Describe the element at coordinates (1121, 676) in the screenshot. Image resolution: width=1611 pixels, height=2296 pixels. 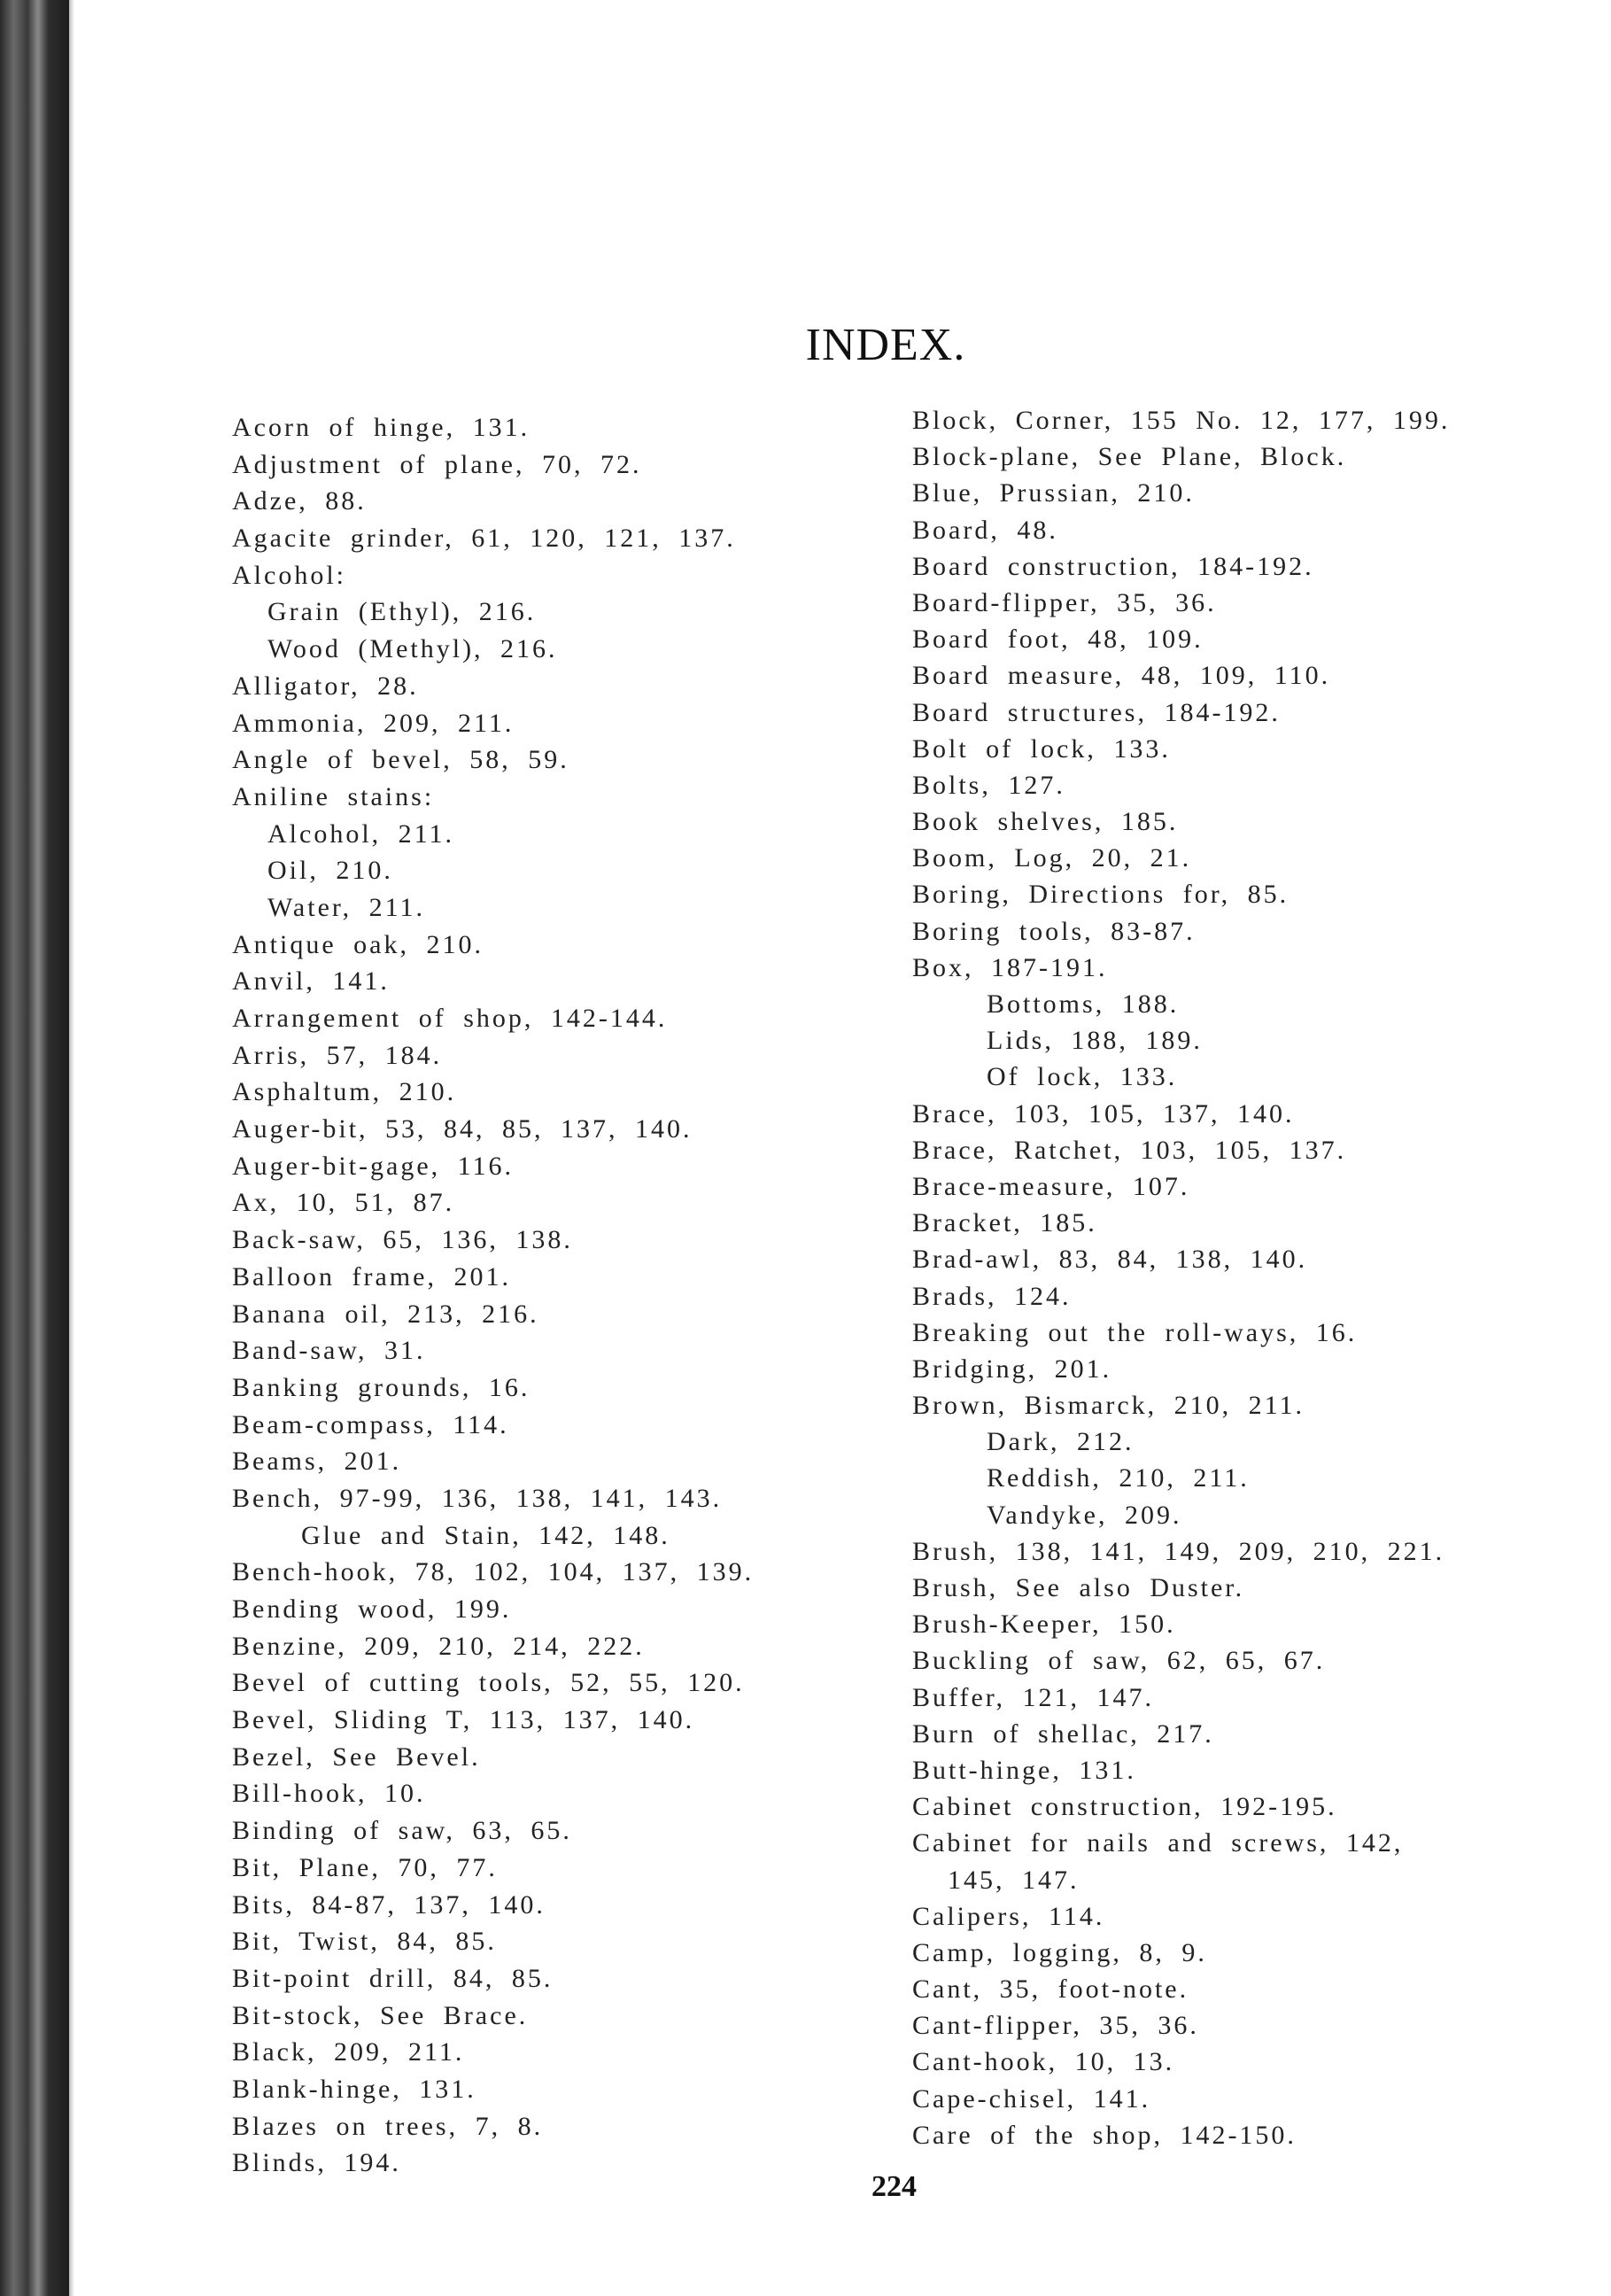
I see `index-entry: Board measure, 48, 109, 110.` at that location.